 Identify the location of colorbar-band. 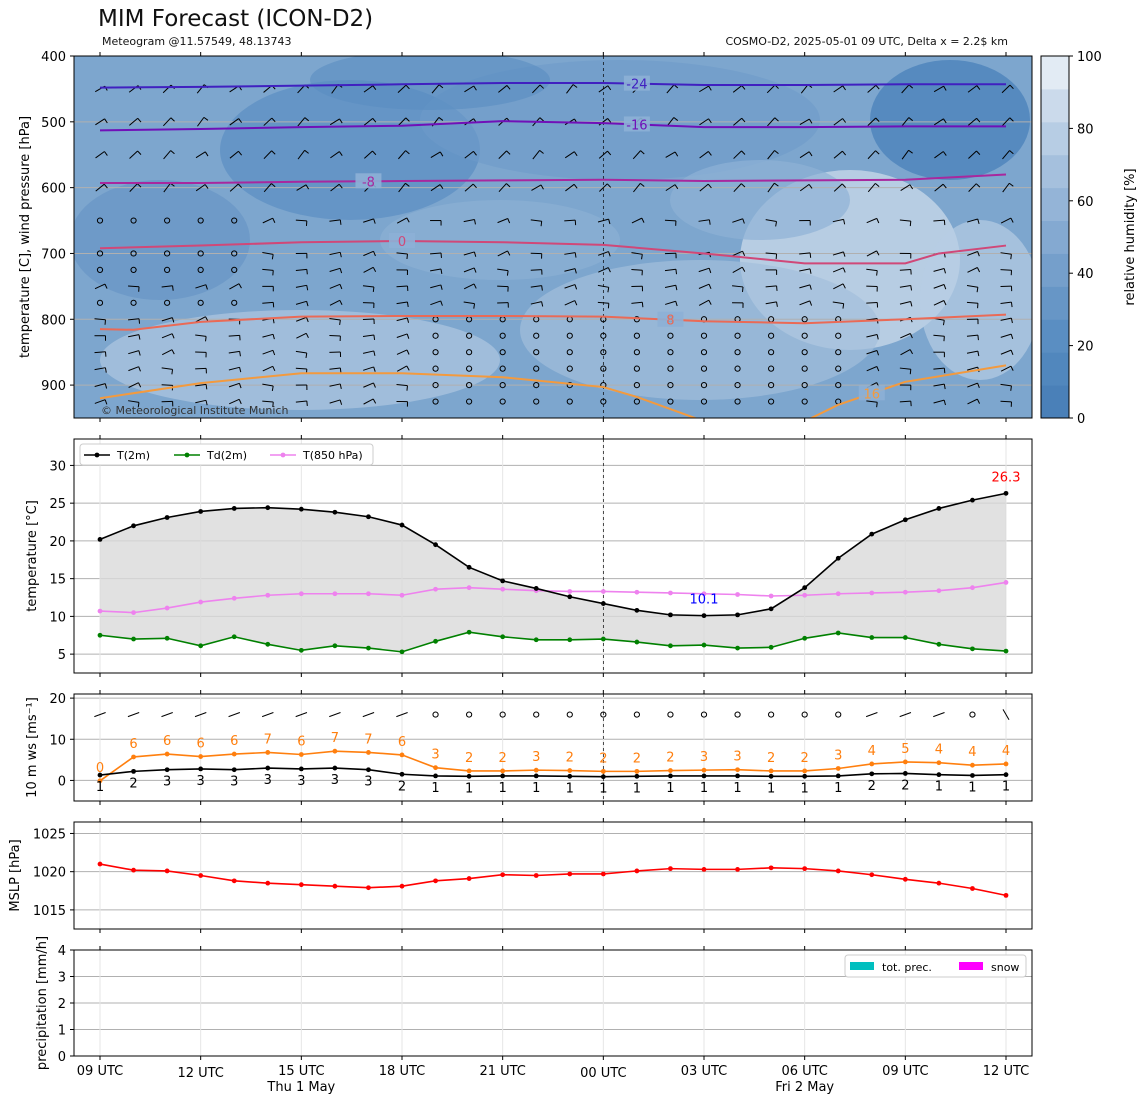
(1055, 303).